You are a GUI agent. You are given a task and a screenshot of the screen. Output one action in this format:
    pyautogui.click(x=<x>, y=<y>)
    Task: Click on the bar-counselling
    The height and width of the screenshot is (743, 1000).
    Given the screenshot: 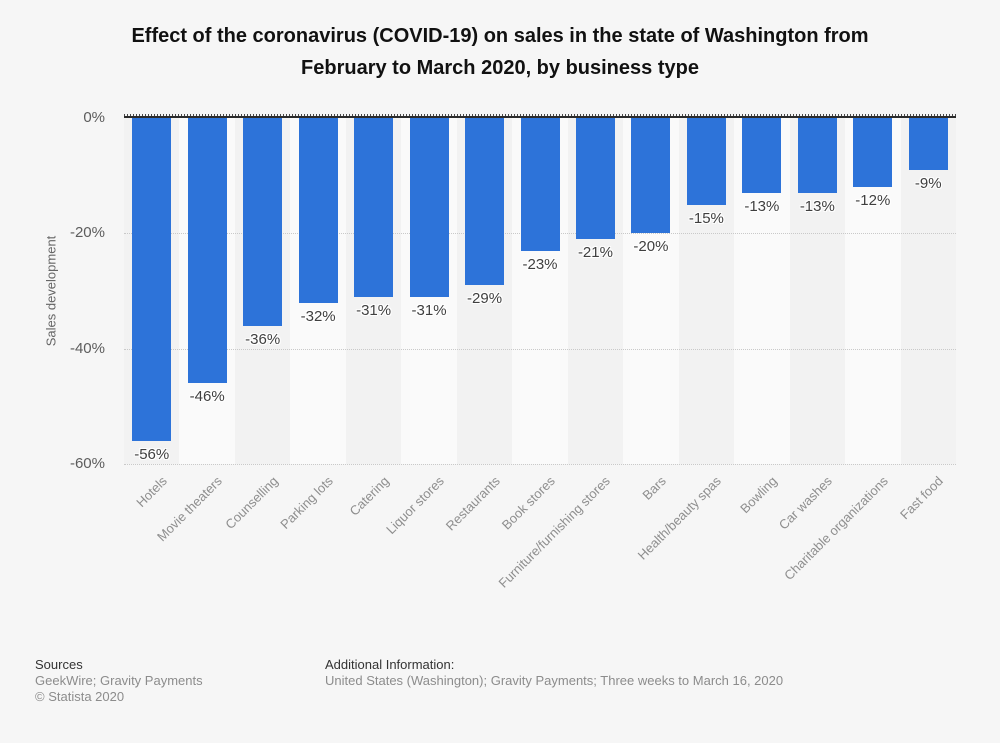 What is the action you would take?
    pyautogui.click(x=263, y=222)
    